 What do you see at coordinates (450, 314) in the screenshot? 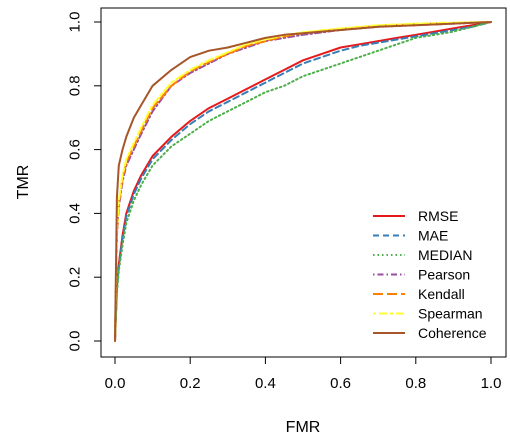
I see `legend-label-spearman: Spearman` at bounding box center [450, 314].